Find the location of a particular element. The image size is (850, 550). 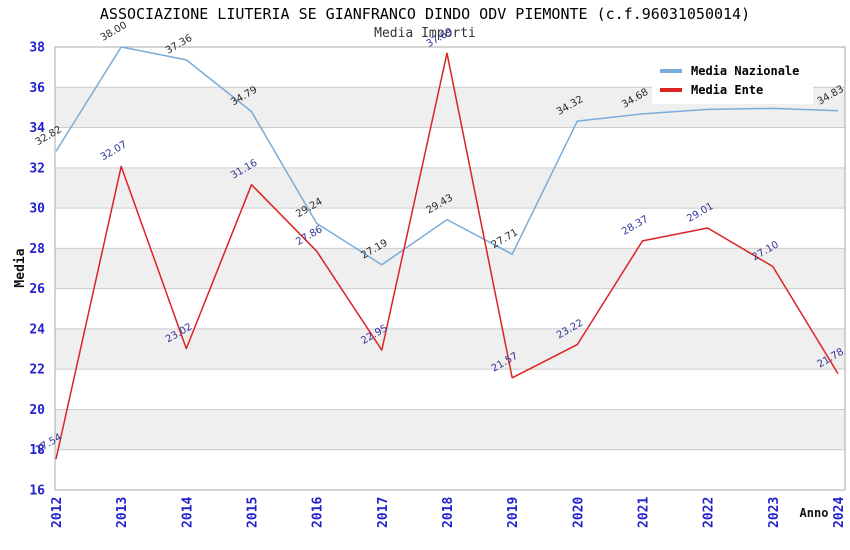

legend-swatch-red-line-icon is located at coordinates (671, 89).